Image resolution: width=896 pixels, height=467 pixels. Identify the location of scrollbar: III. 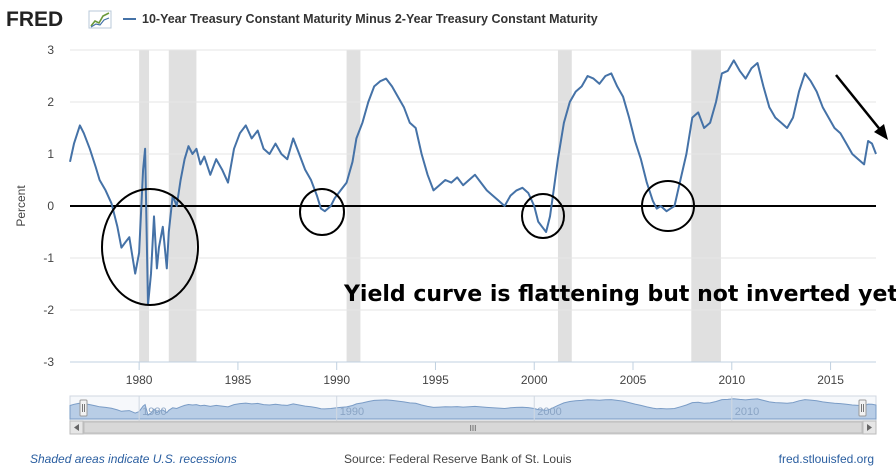
(473, 427).